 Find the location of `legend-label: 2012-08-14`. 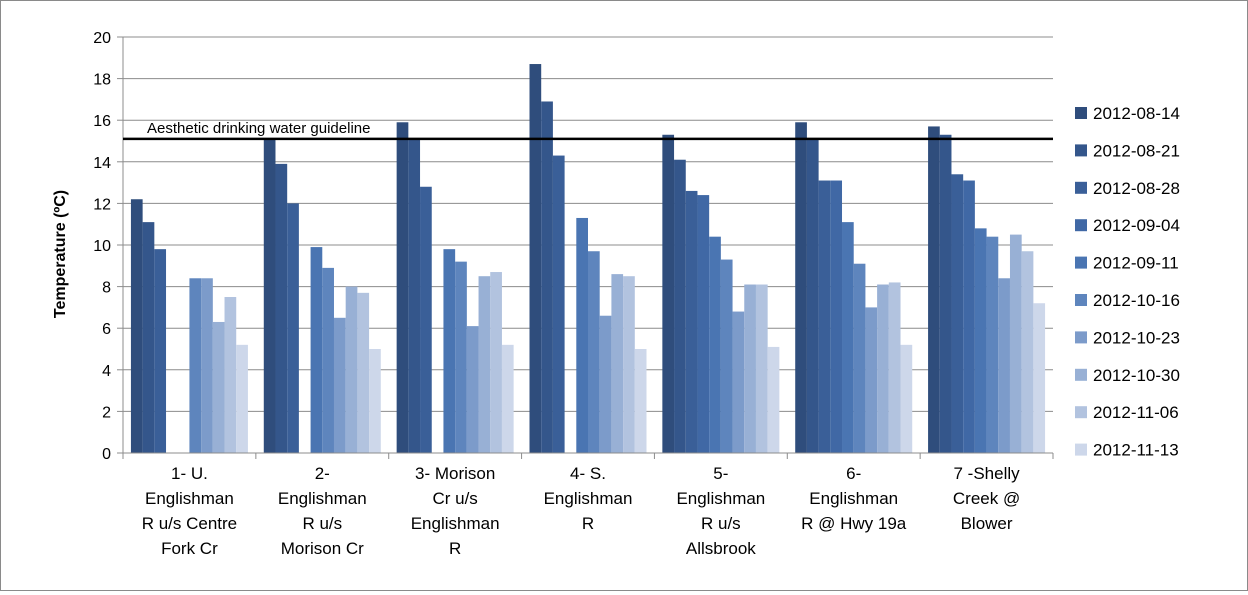

legend-label: 2012-08-14 is located at coordinates (1136, 113).